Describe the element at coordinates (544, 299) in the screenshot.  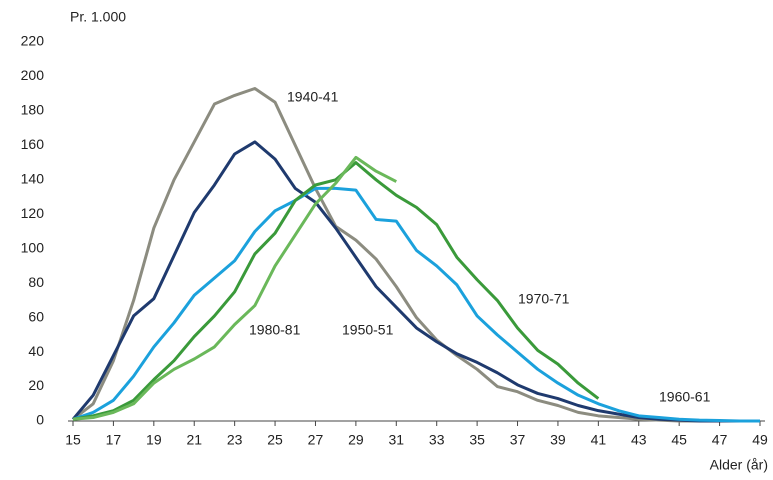
I see `series-label: 1970-71` at that location.